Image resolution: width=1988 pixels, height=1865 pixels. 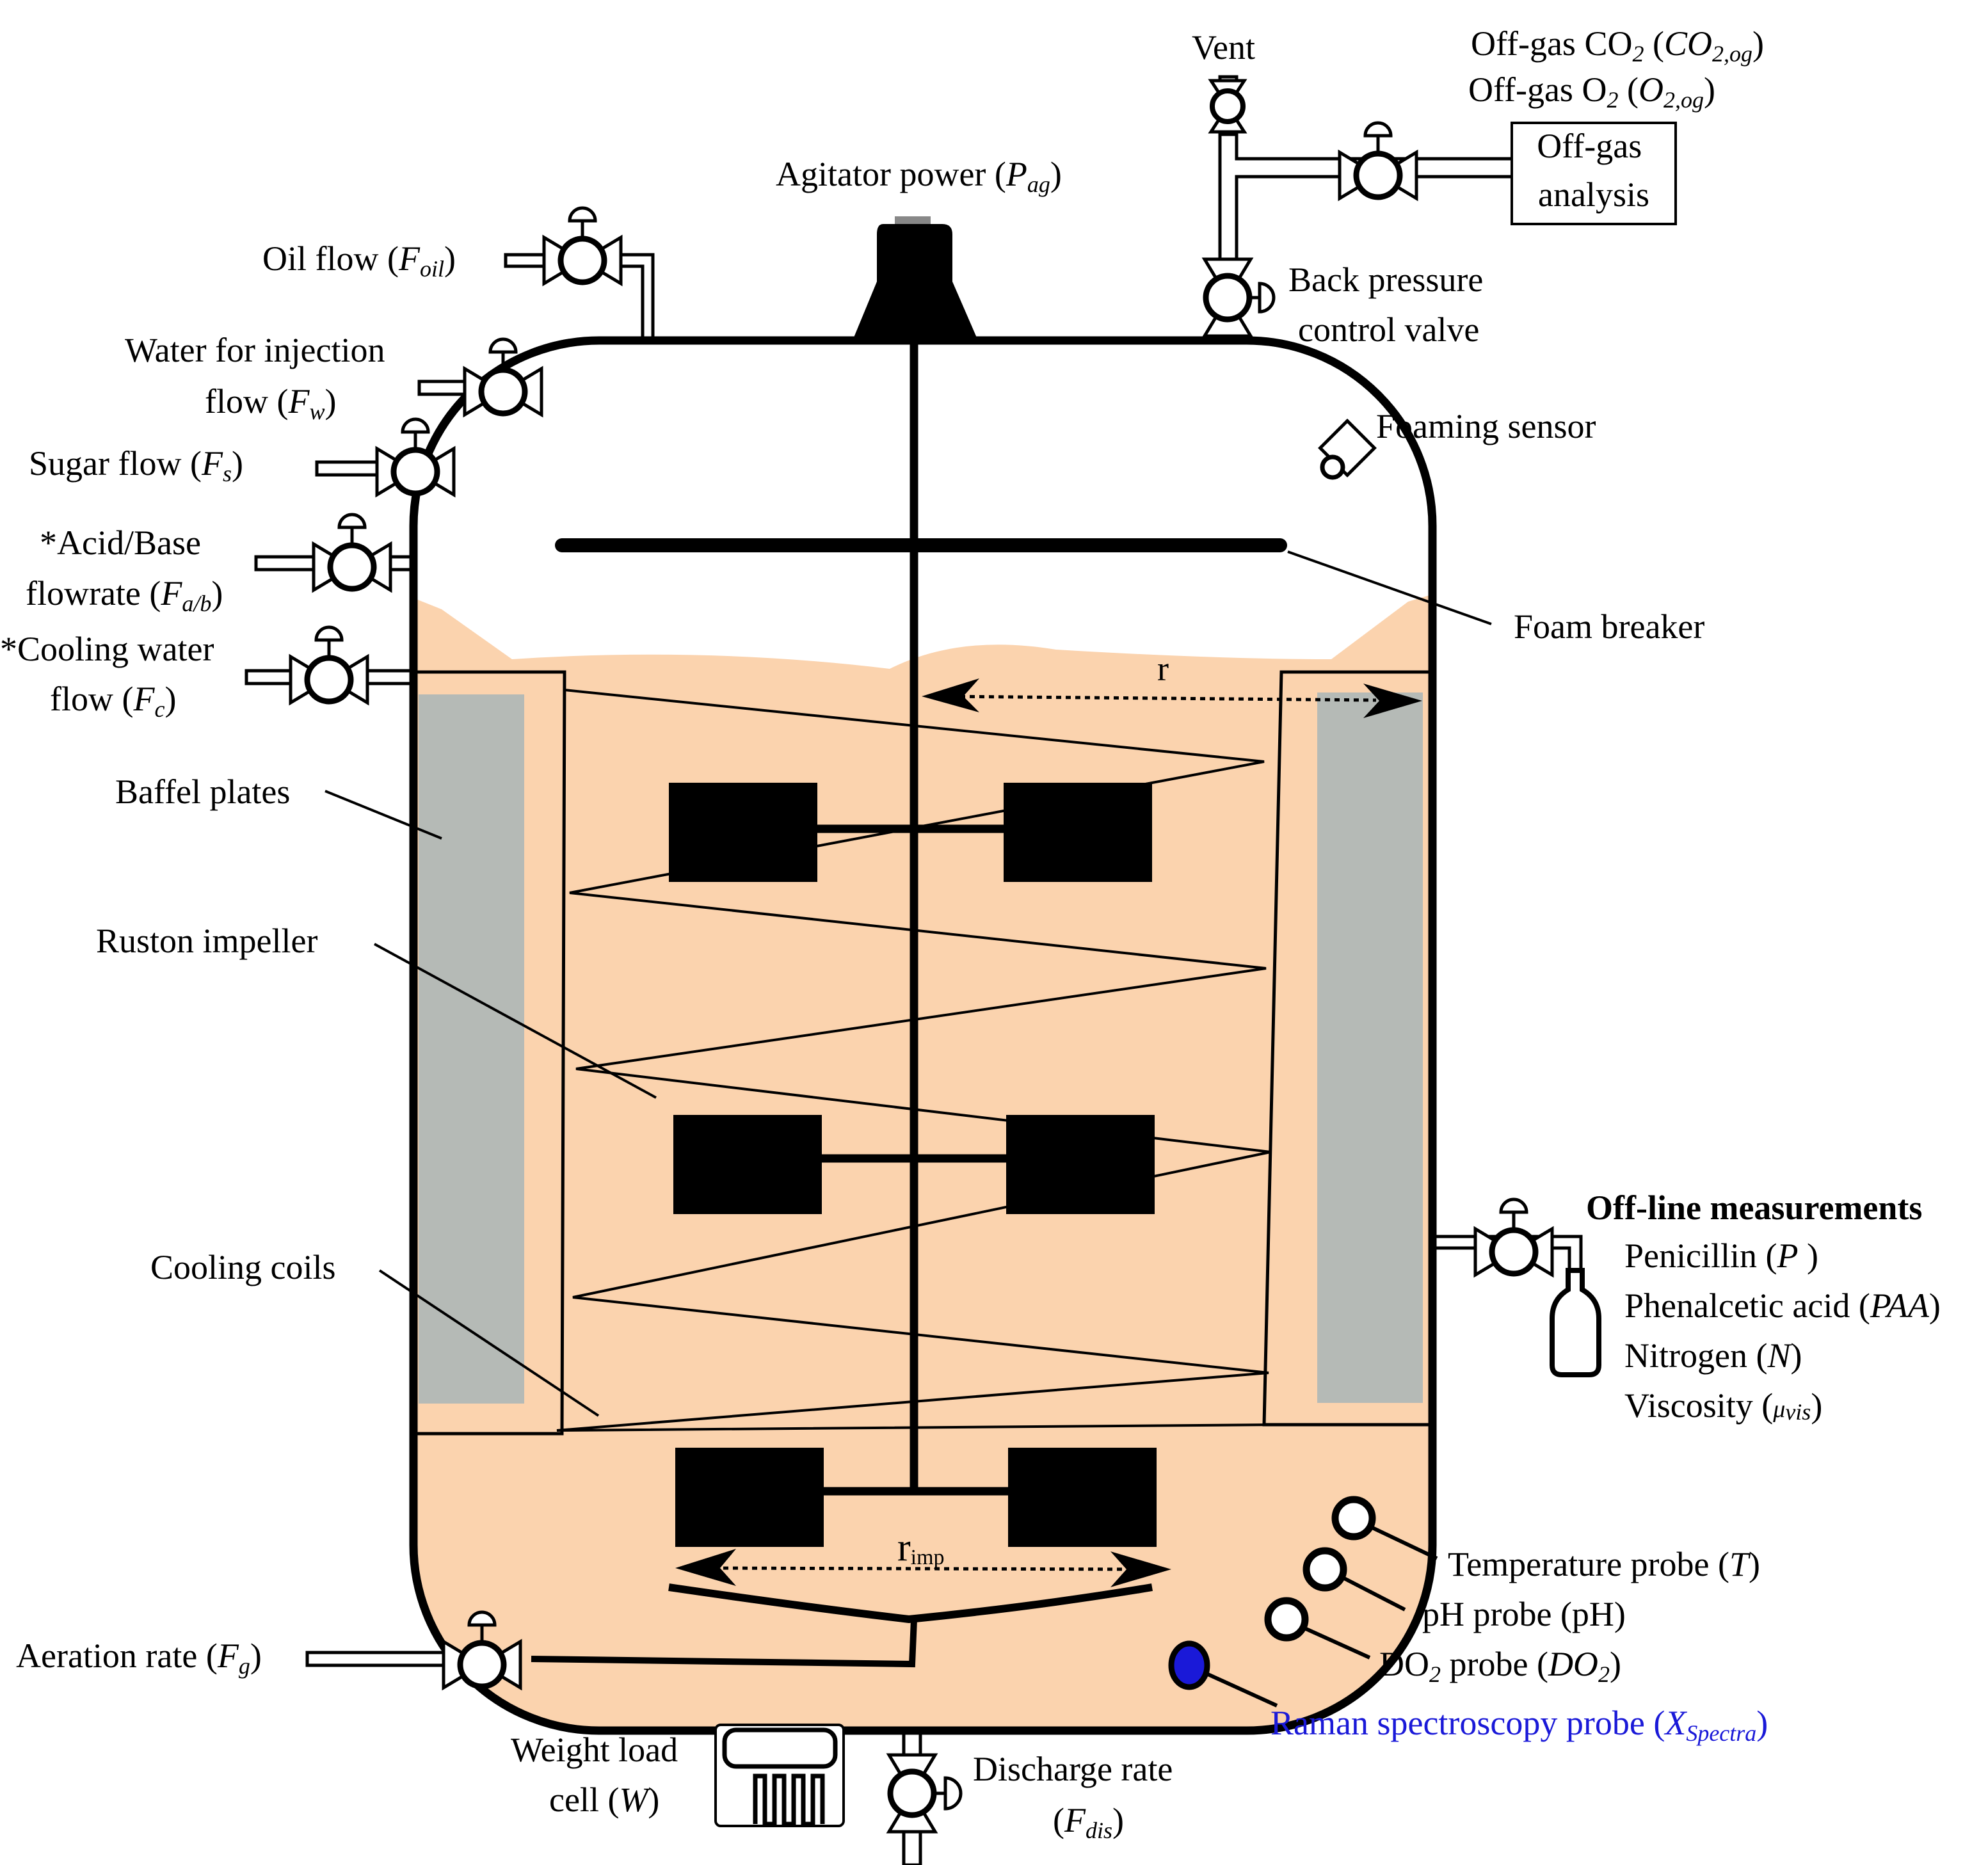 I want to click on sparger, so click(x=910, y=1604).